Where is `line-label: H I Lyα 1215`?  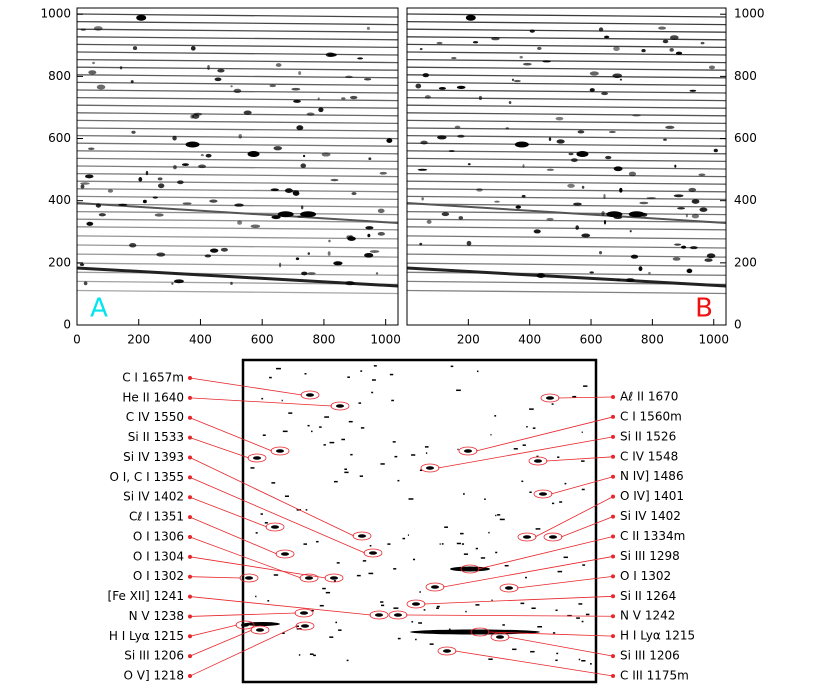
line-label: H I Lyα 1215 is located at coordinates (657, 636).